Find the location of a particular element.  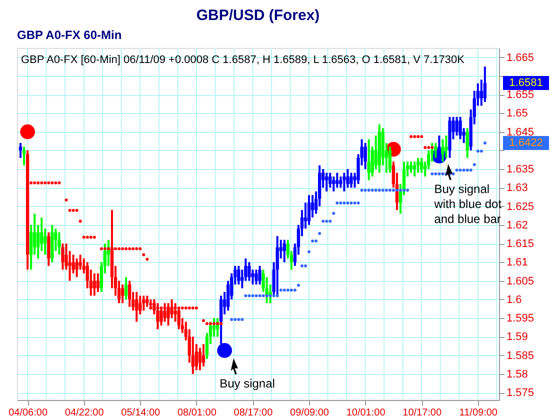

x-tick-label: 10/17:00 is located at coordinates (422, 413).